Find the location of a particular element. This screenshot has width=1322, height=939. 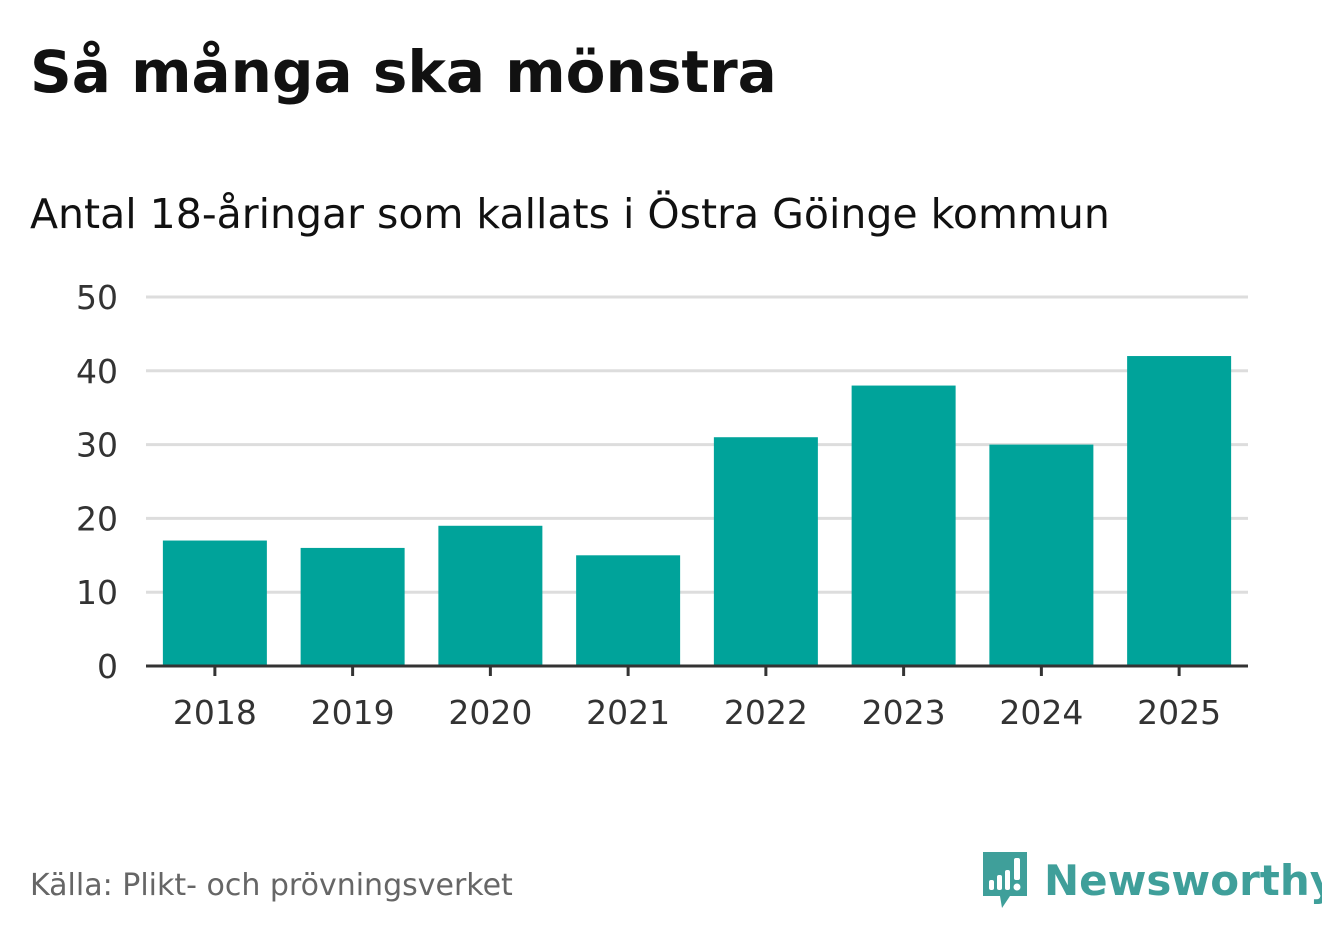

newsworthy-logo-icon is located at coordinates (1005, 880).